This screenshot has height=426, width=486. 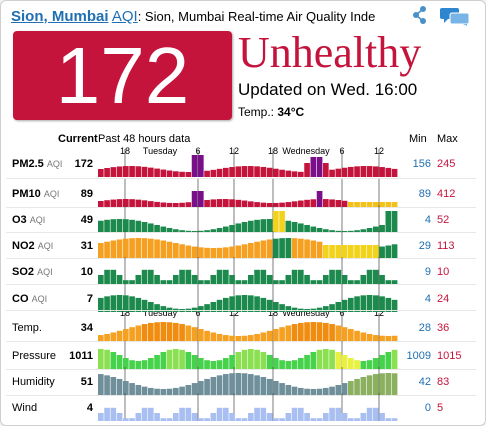 I want to click on temp-sparkline, so click(x=248, y=327).